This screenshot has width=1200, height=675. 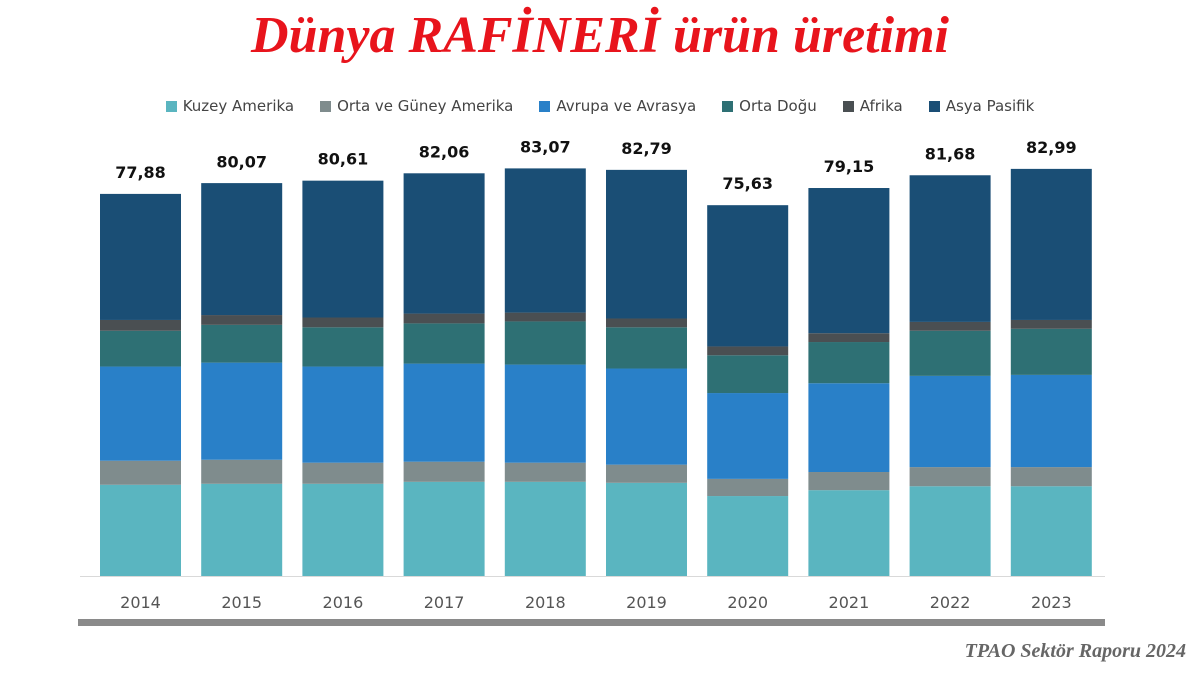 I want to click on x-tick-label: 2019, so click(x=646, y=602).